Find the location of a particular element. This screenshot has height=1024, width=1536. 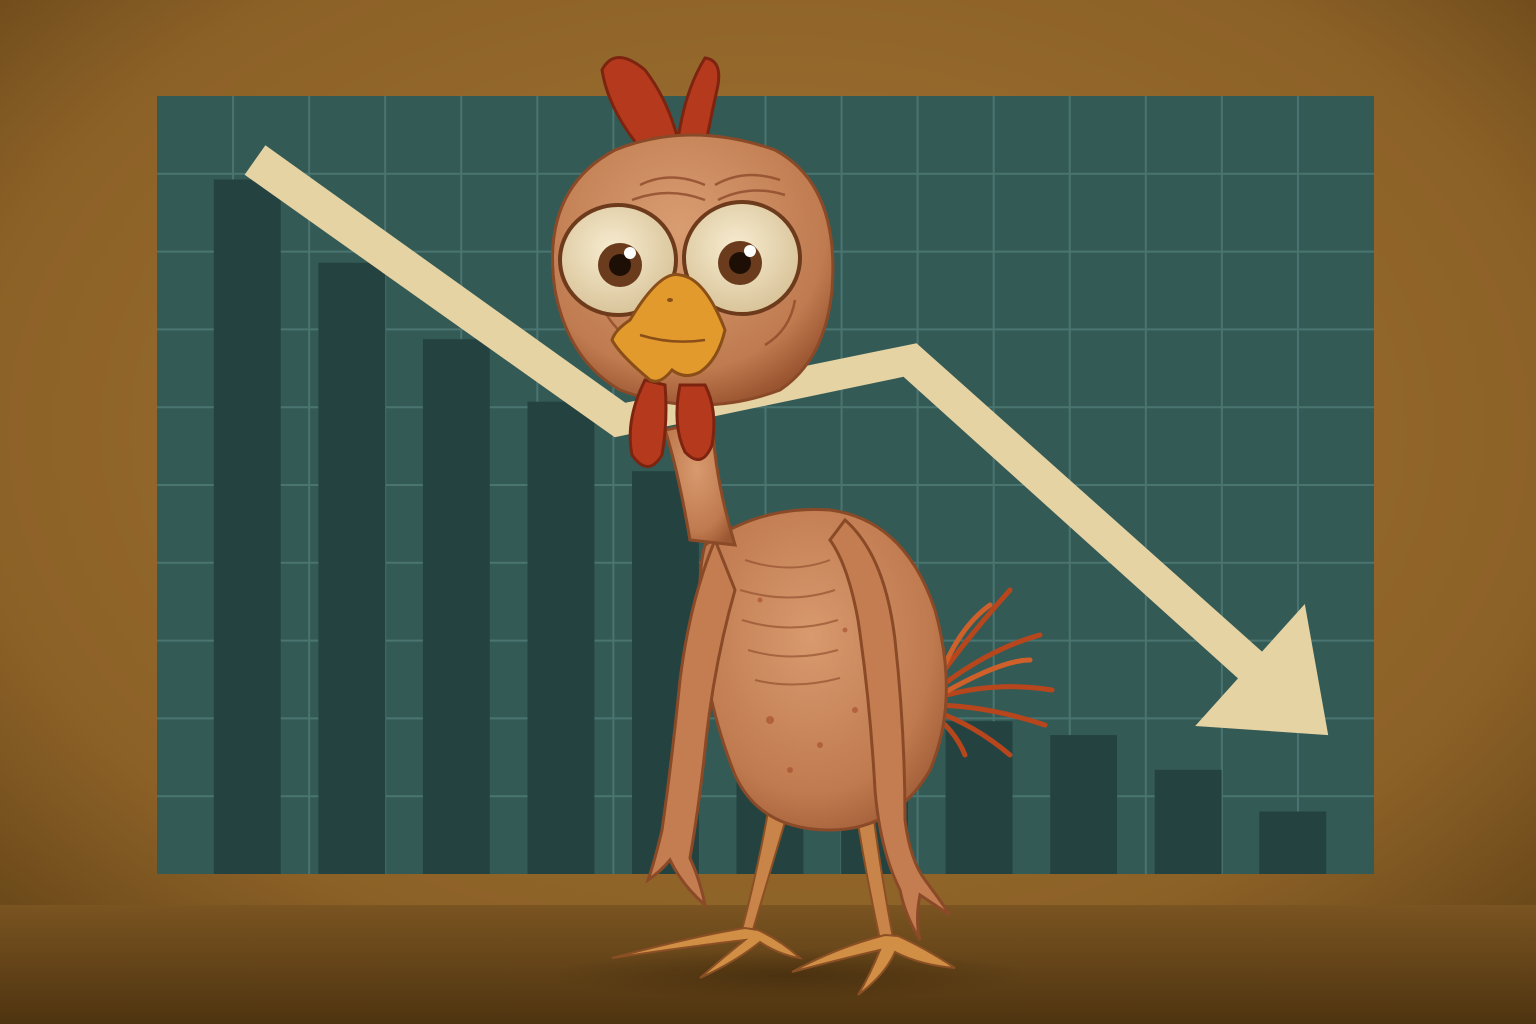

right-eye is located at coordinates (742, 258).